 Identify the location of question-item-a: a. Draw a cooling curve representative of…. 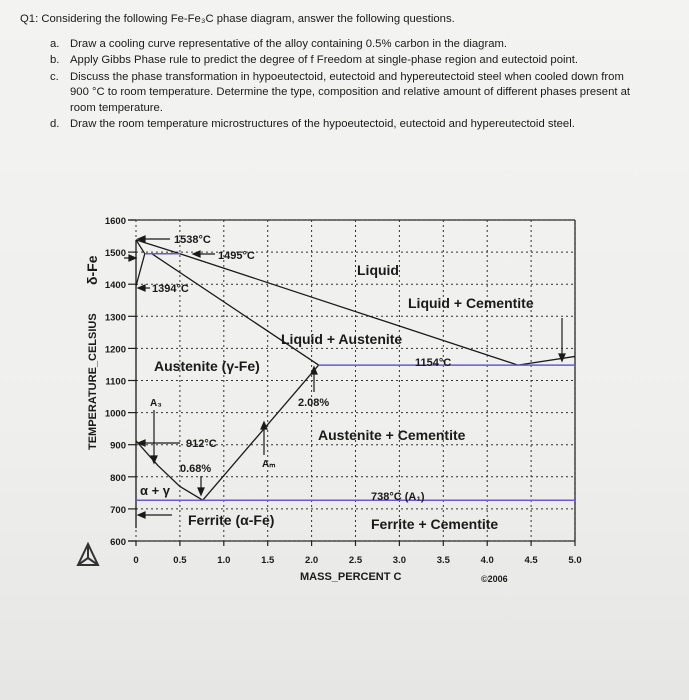
(355, 45).